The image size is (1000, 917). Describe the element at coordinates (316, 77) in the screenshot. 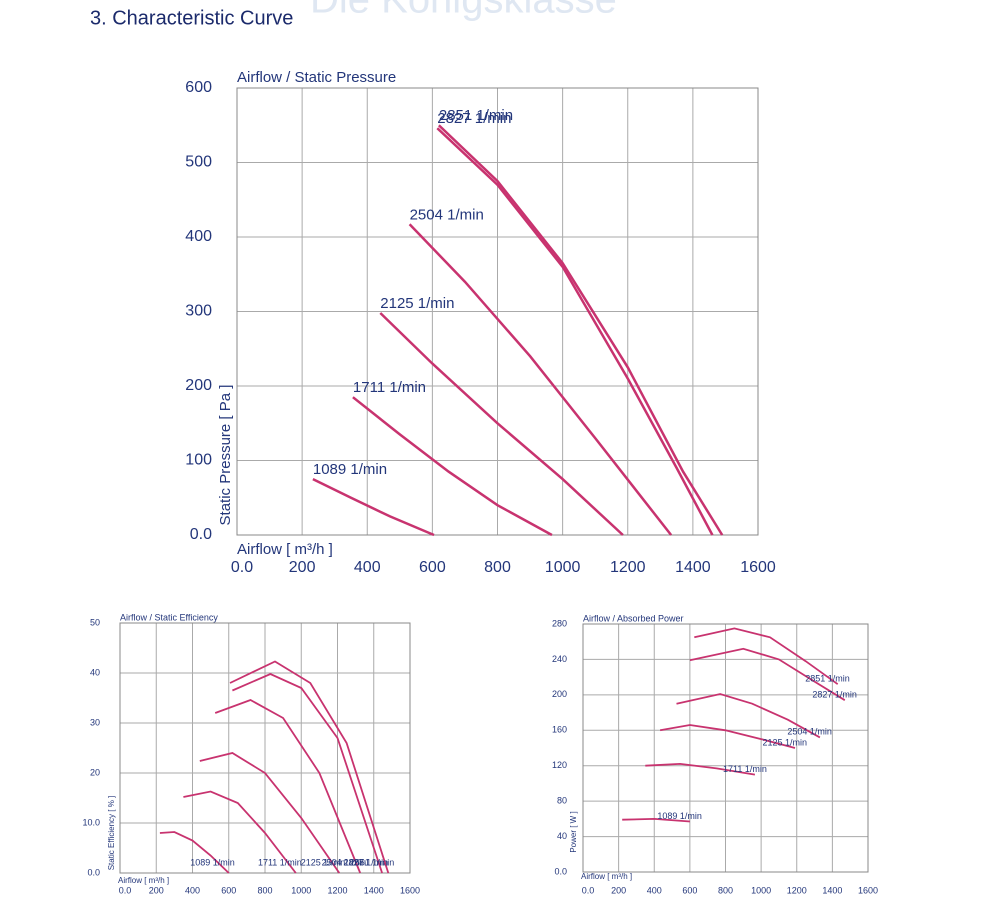

I see `chart-title: Airflow / Static Pressure` at that location.